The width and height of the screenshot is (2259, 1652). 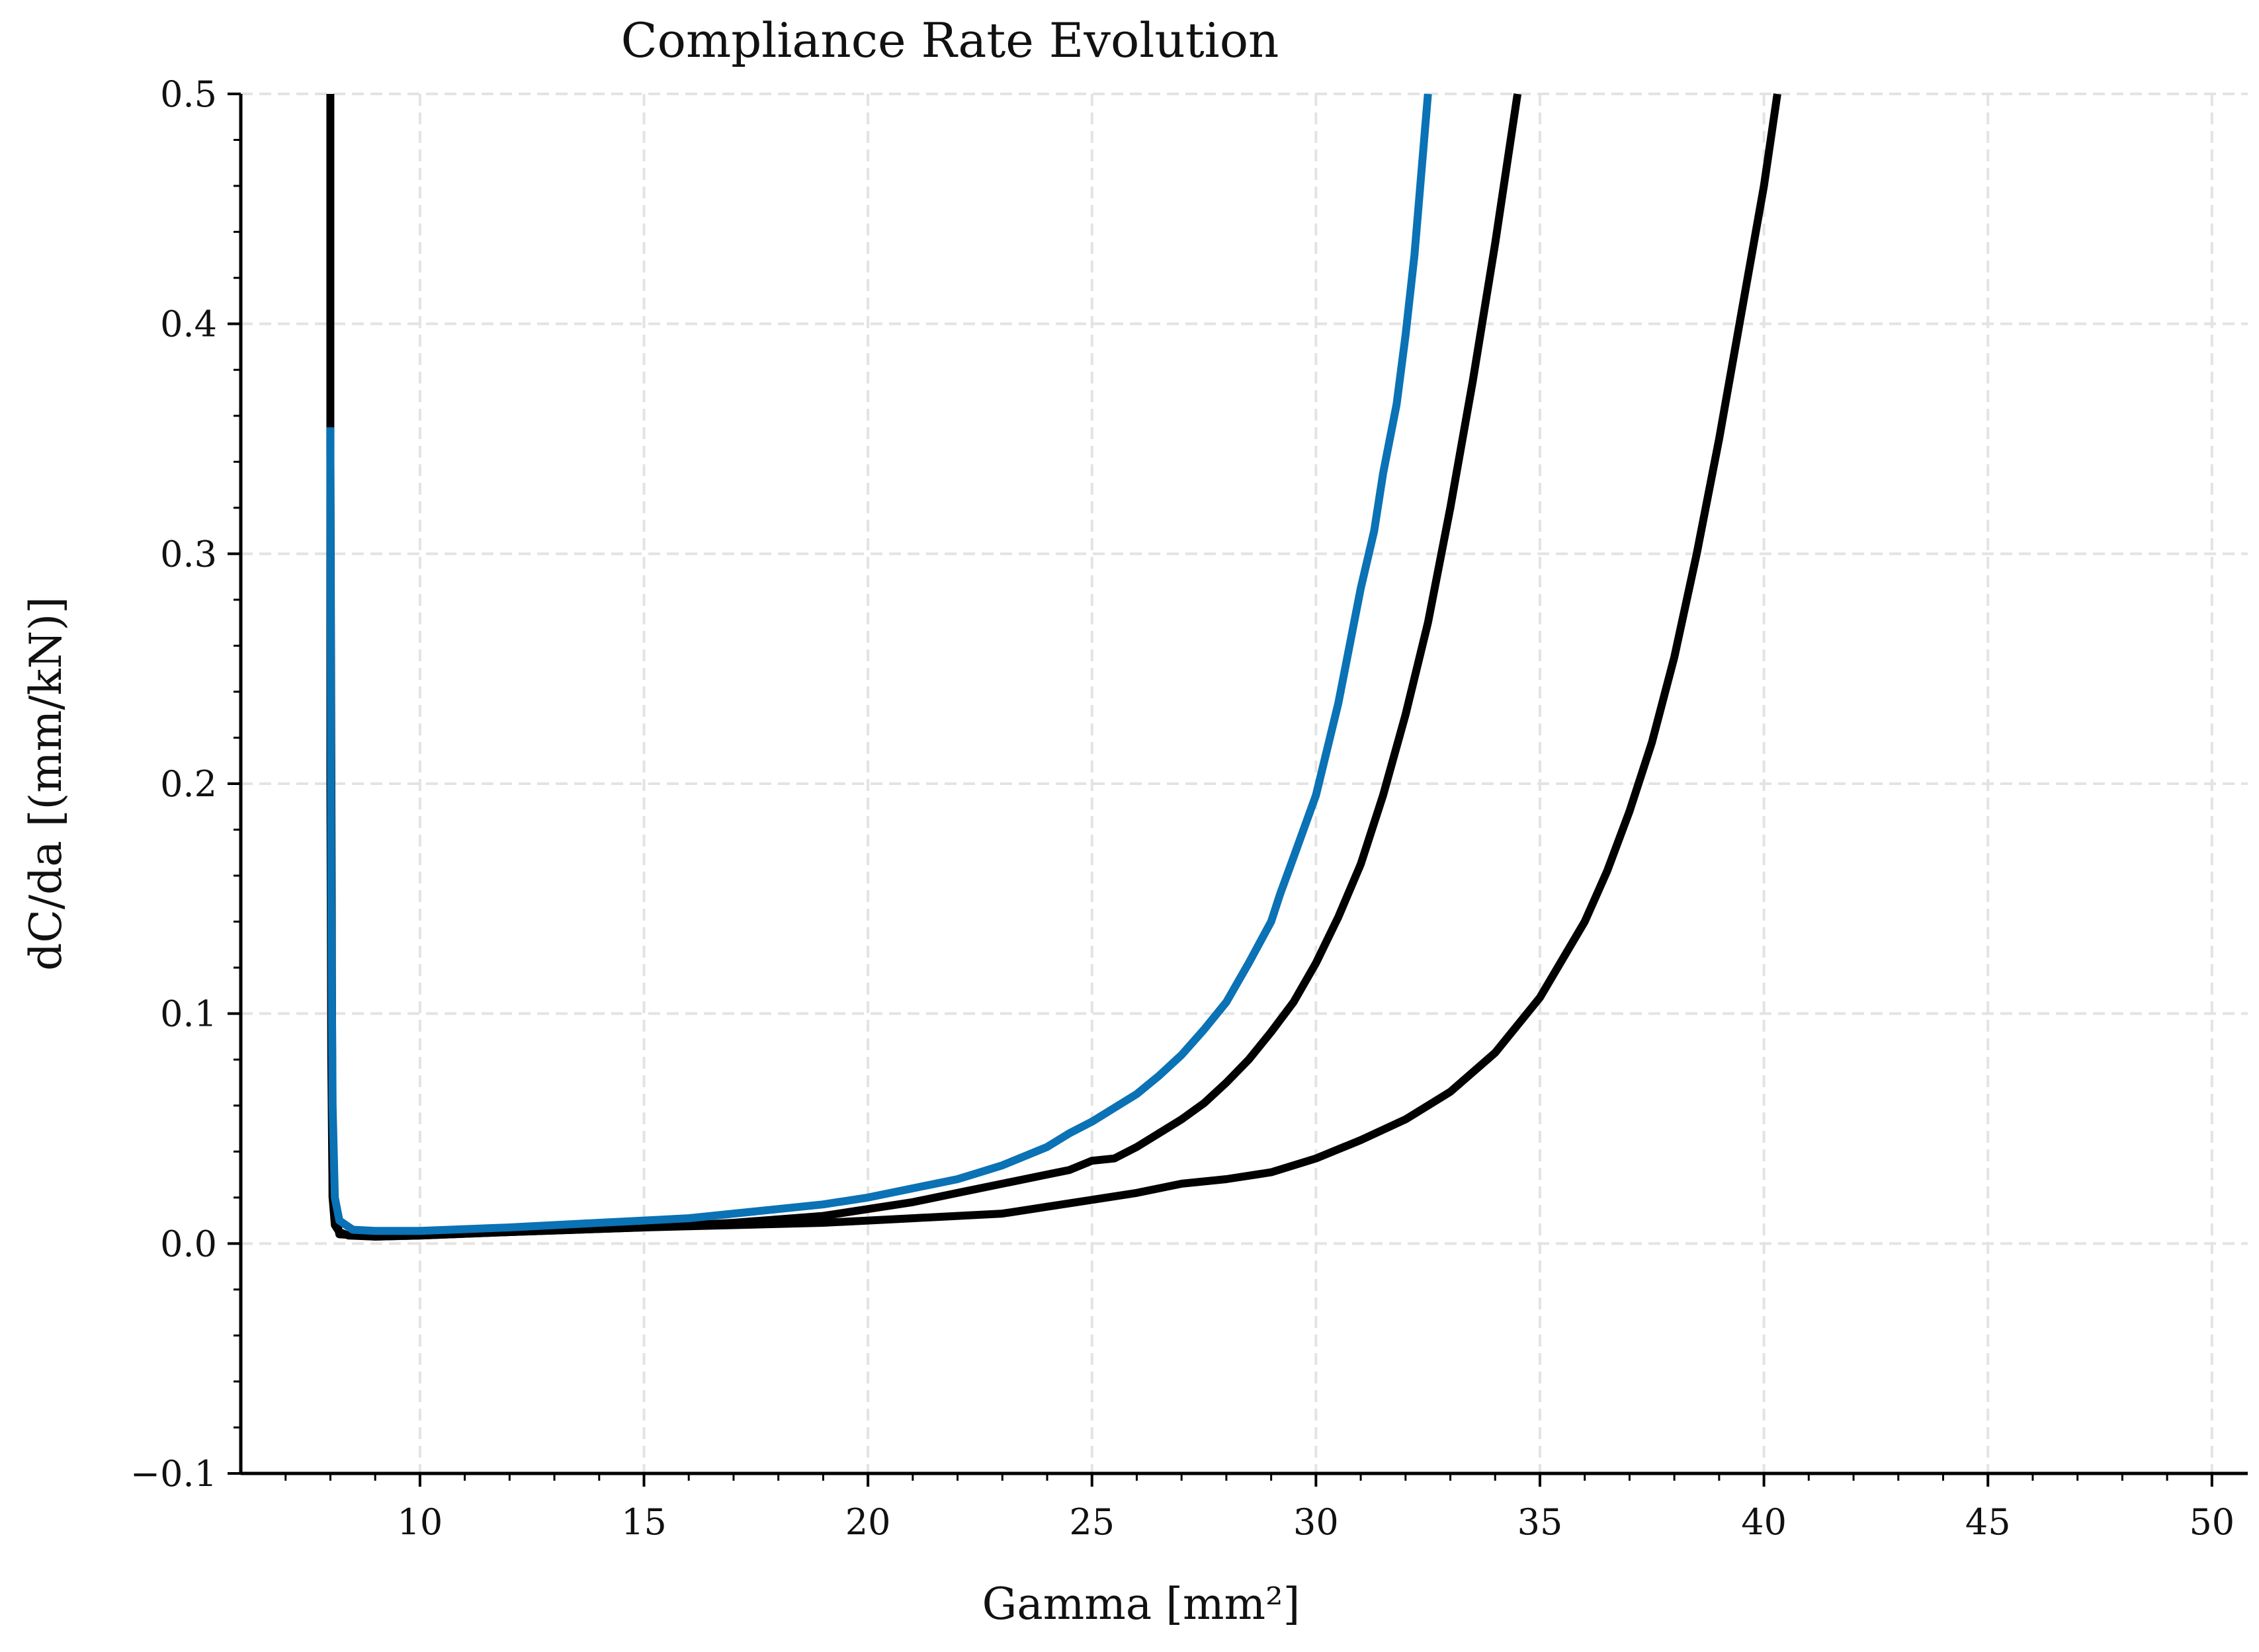 What do you see at coordinates (188, 554) in the screenshot?
I see `y-tick-label: 0.3` at bounding box center [188, 554].